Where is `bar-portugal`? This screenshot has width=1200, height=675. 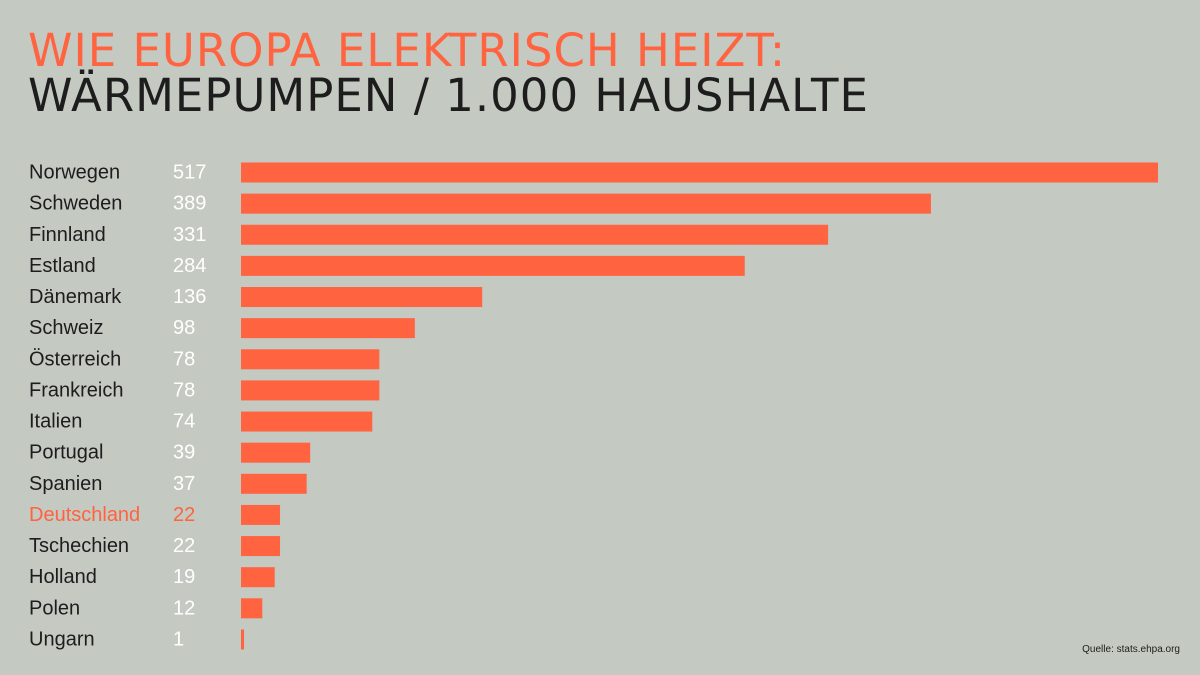
bar-portugal is located at coordinates (276, 452).